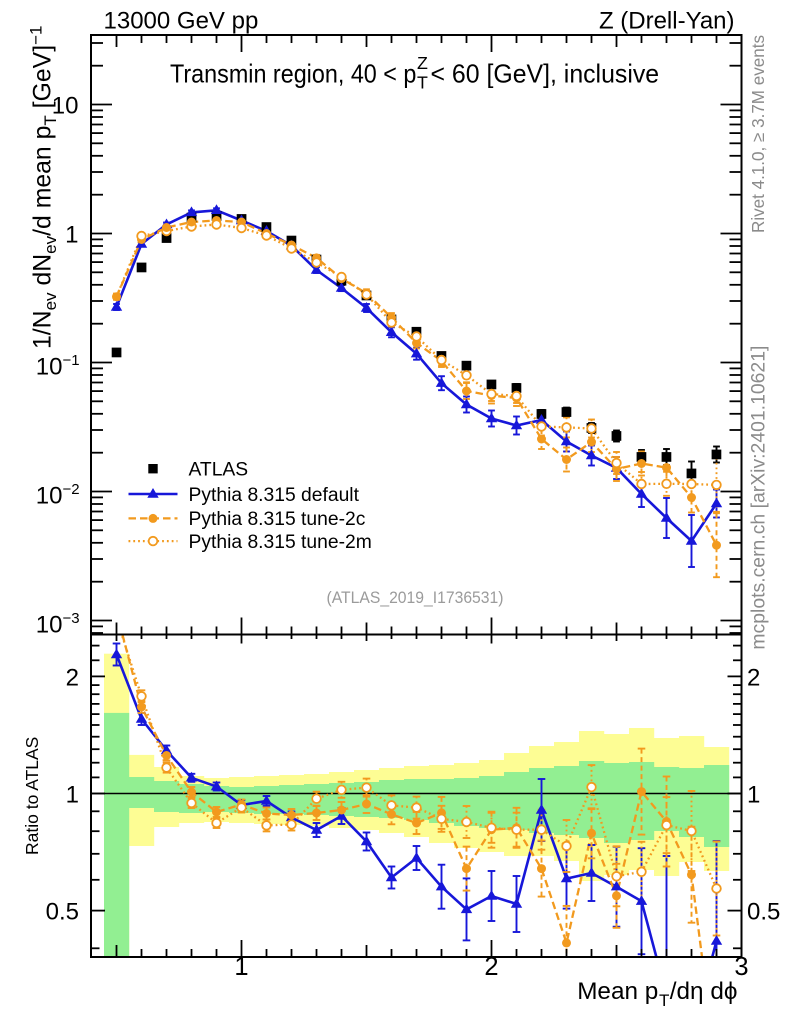 The height and width of the screenshot is (1029, 786). I want to click on svg-text: −1, so click(71, 360).